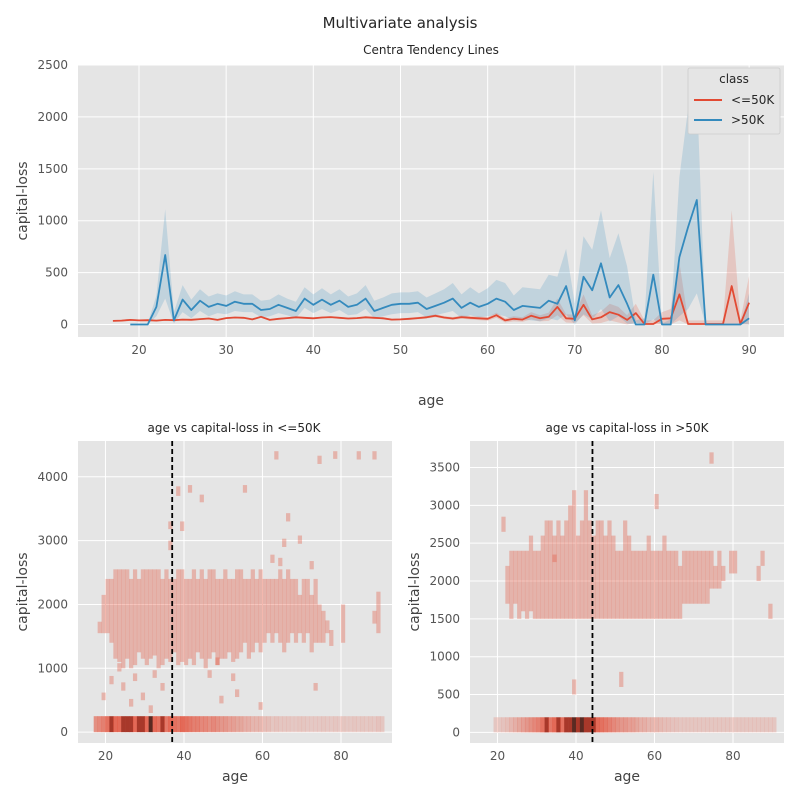 The height and width of the screenshot is (800, 800). What do you see at coordinates (239, 592) in the screenshot?
I see `heatmap-low-cells` at bounding box center [239, 592].